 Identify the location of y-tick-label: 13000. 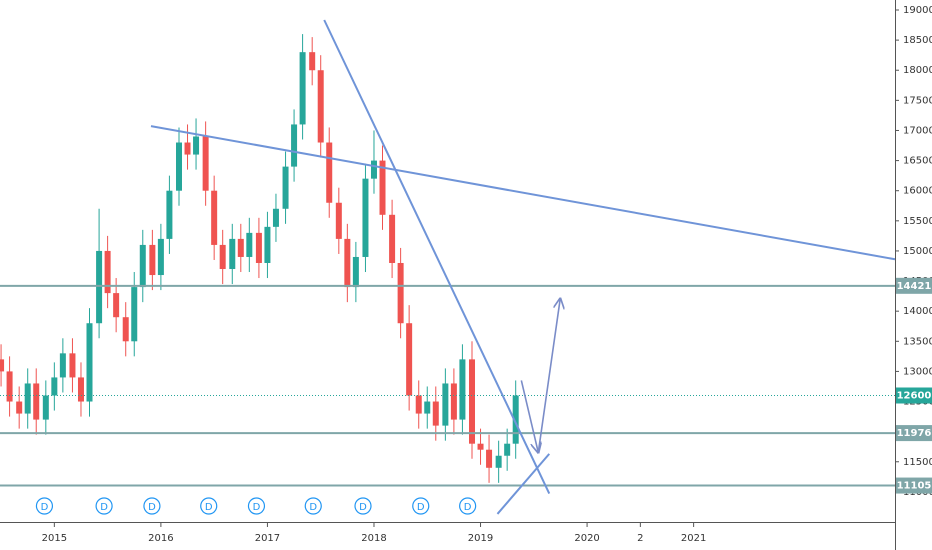
(917, 371).